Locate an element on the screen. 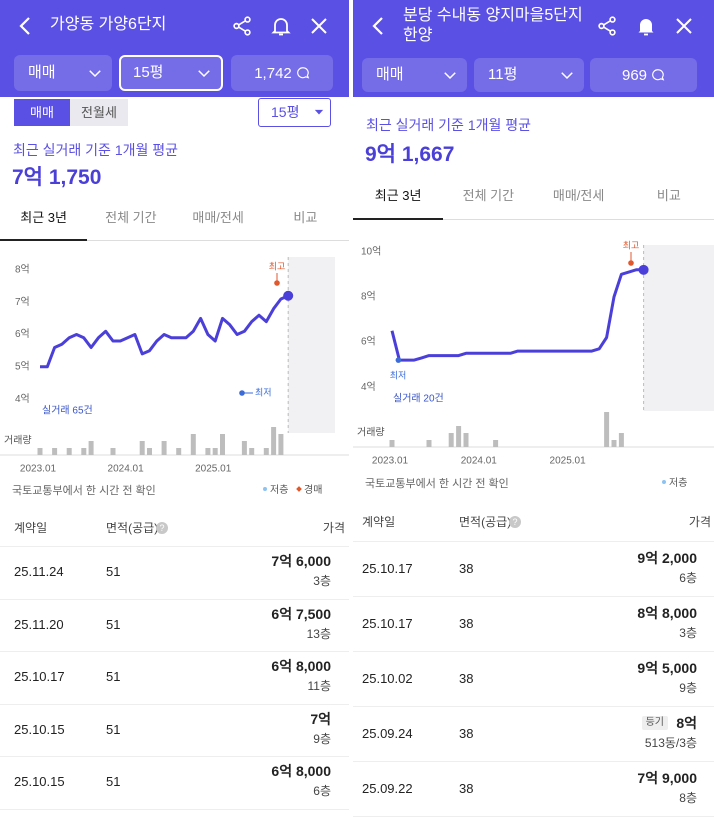 The width and height of the screenshot is (714, 817). y-tick-label: 5억 is located at coordinates (22, 366).